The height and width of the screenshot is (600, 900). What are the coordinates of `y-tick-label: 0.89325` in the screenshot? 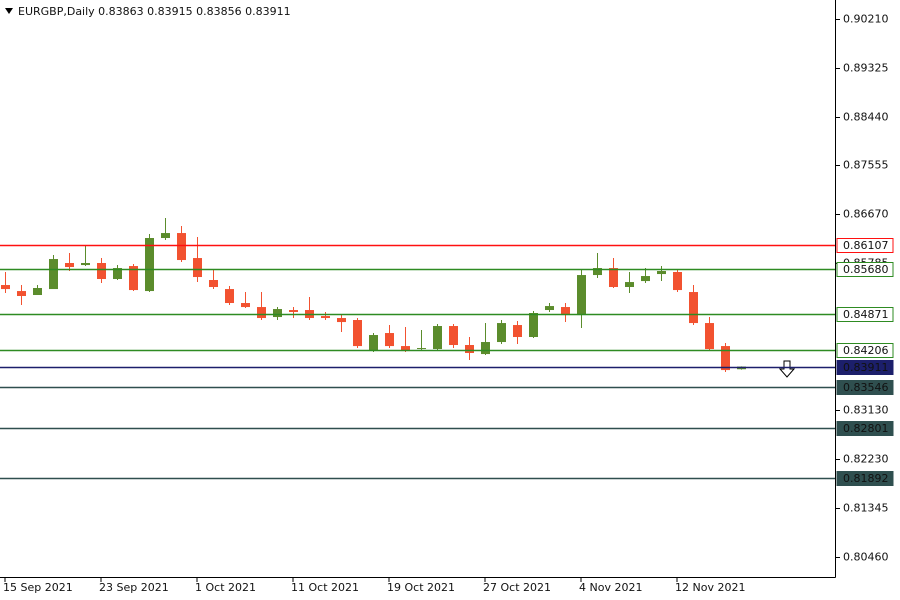 It's located at (866, 68).